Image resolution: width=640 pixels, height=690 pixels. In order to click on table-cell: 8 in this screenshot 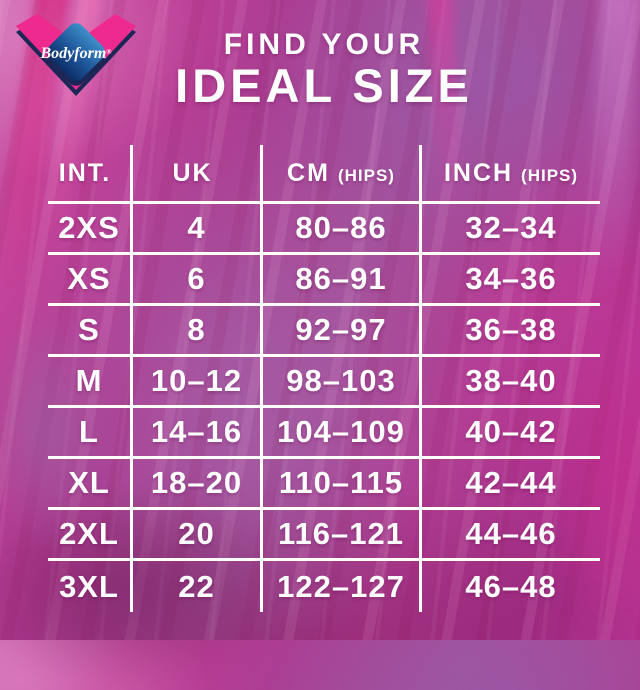, I will do `click(198, 331)`.